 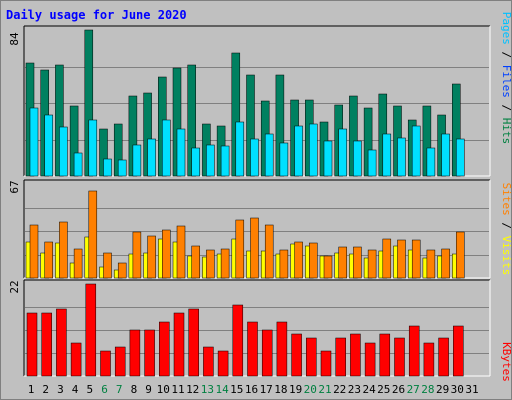 I want to click on x-label-day-26: 26, so click(x=398, y=389).